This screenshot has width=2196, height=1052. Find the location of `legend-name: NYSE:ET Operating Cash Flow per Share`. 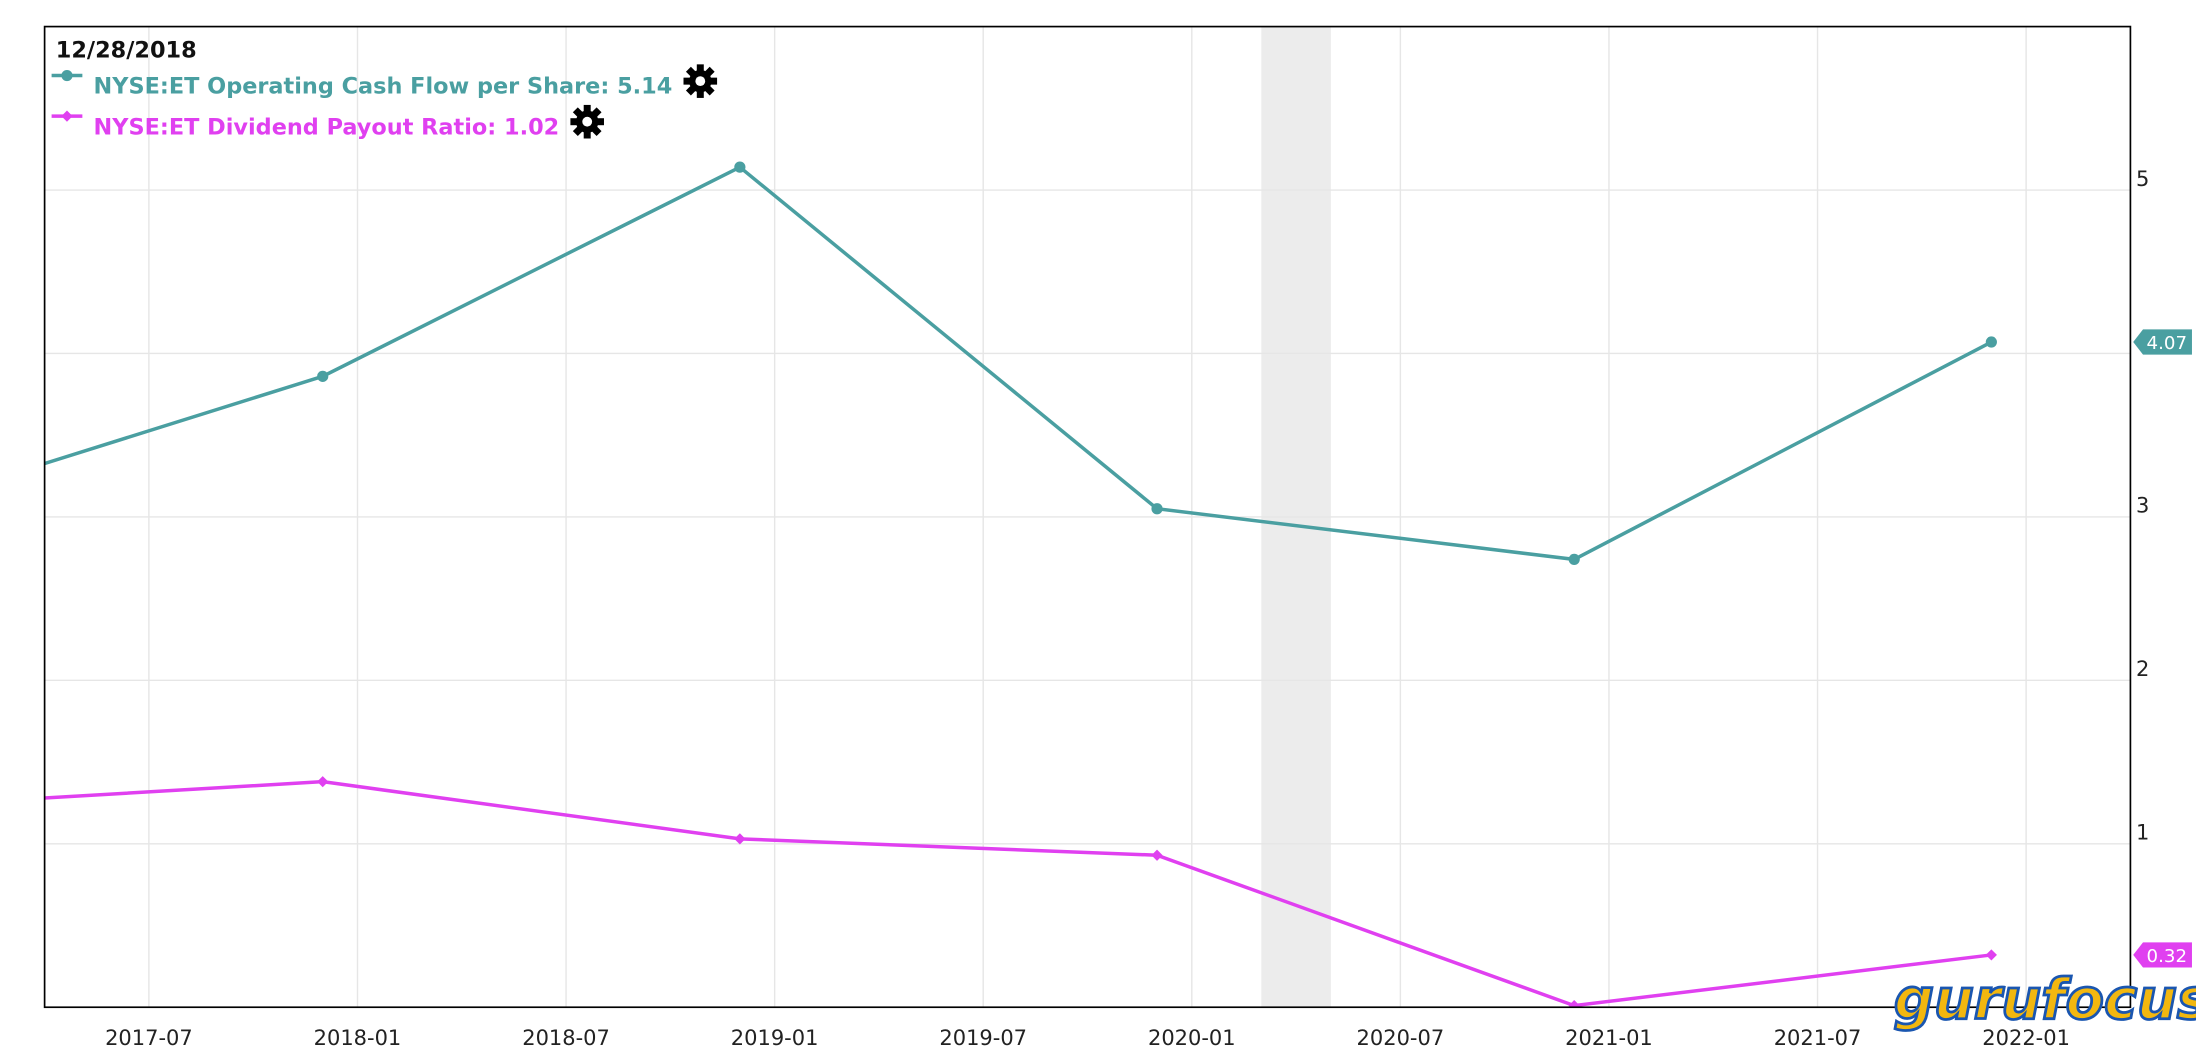

legend-name: NYSE:ET Operating Cash Flow per Share is located at coordinates (347, 87).